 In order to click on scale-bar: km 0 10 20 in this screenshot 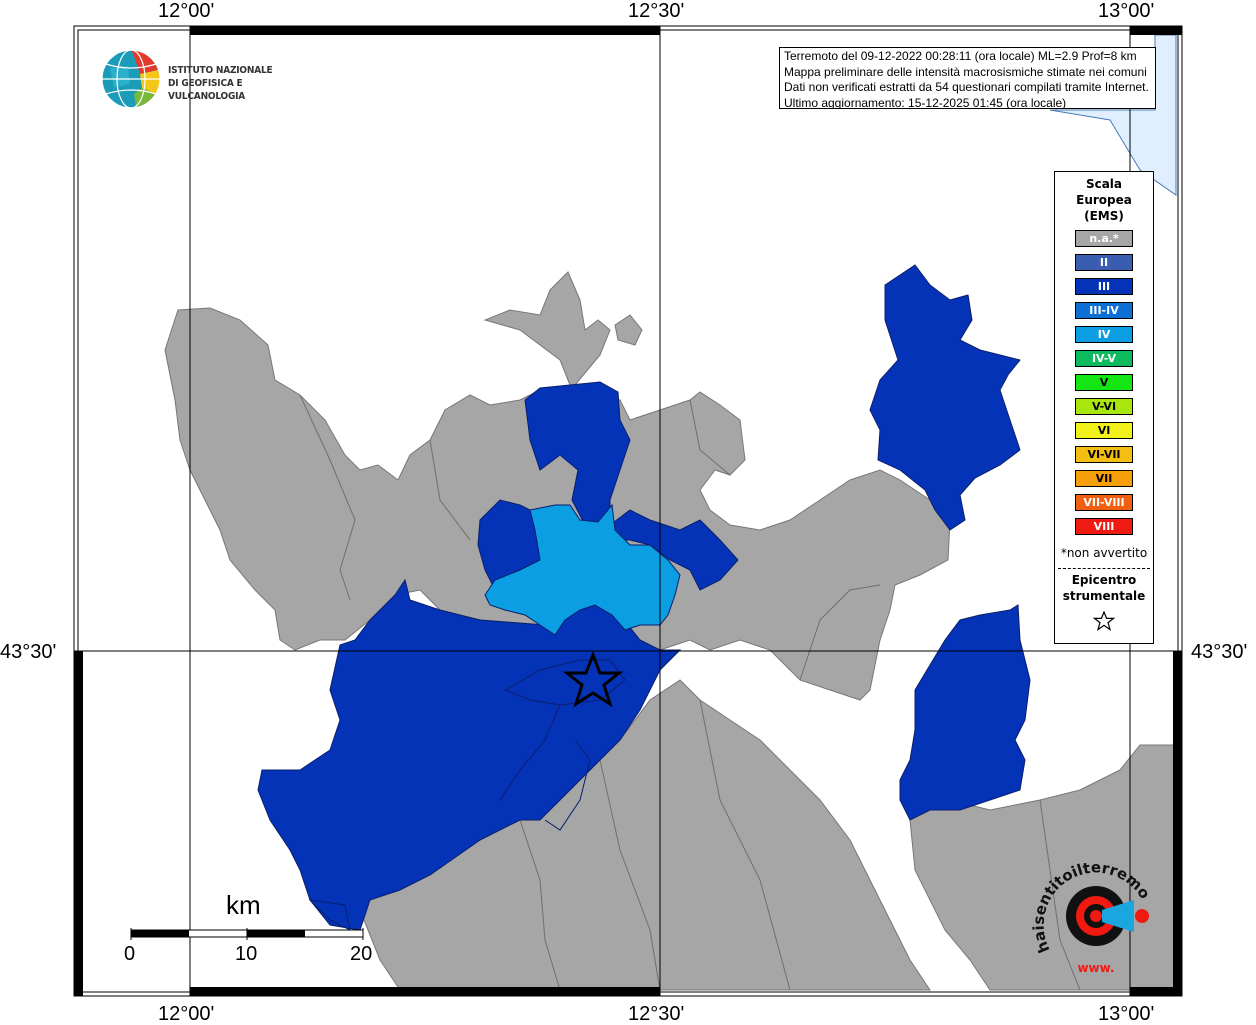, I will do `click(255, 930)`.